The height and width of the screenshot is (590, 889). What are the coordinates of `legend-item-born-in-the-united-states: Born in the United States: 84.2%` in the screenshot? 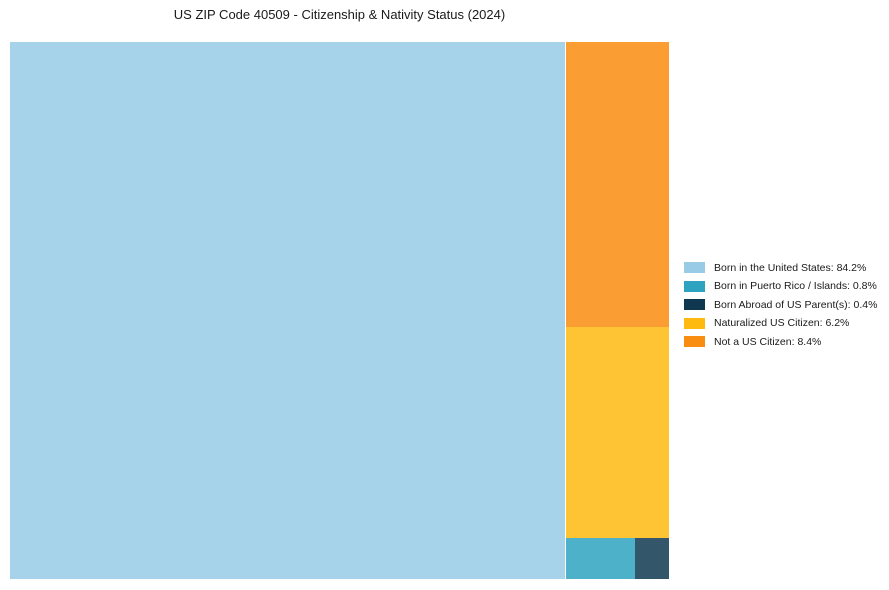 It's located at (780, 267).